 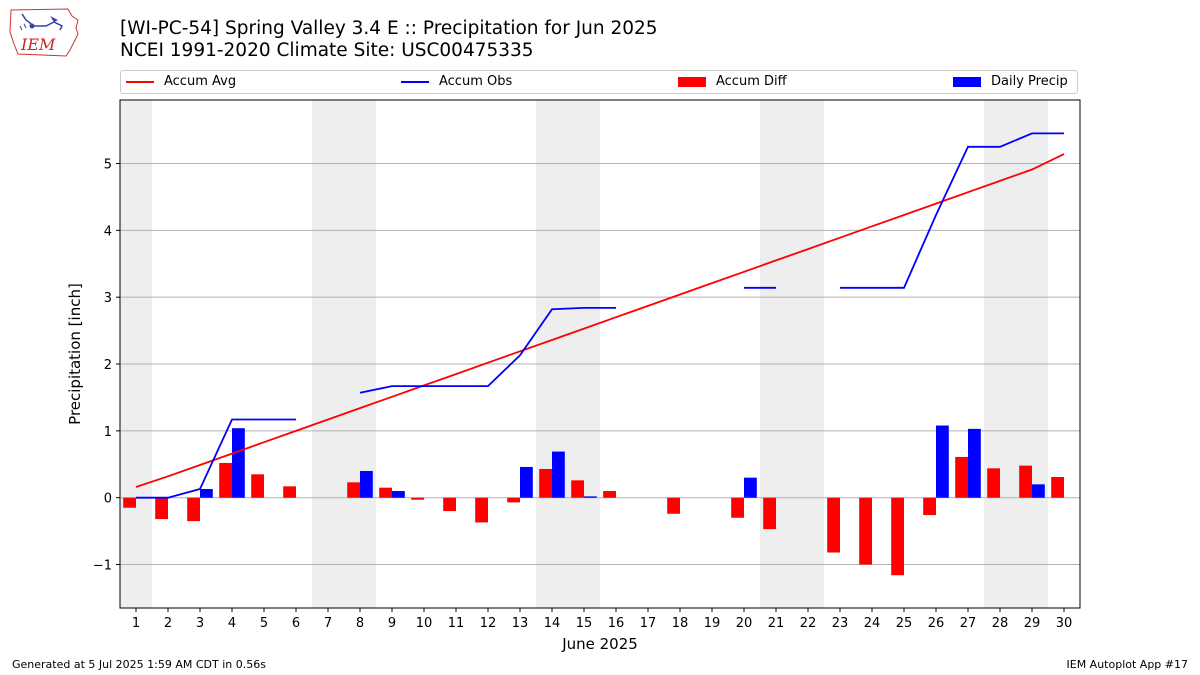 I want to click on iem-logo-text: IEM, so click(x=38, y=44).